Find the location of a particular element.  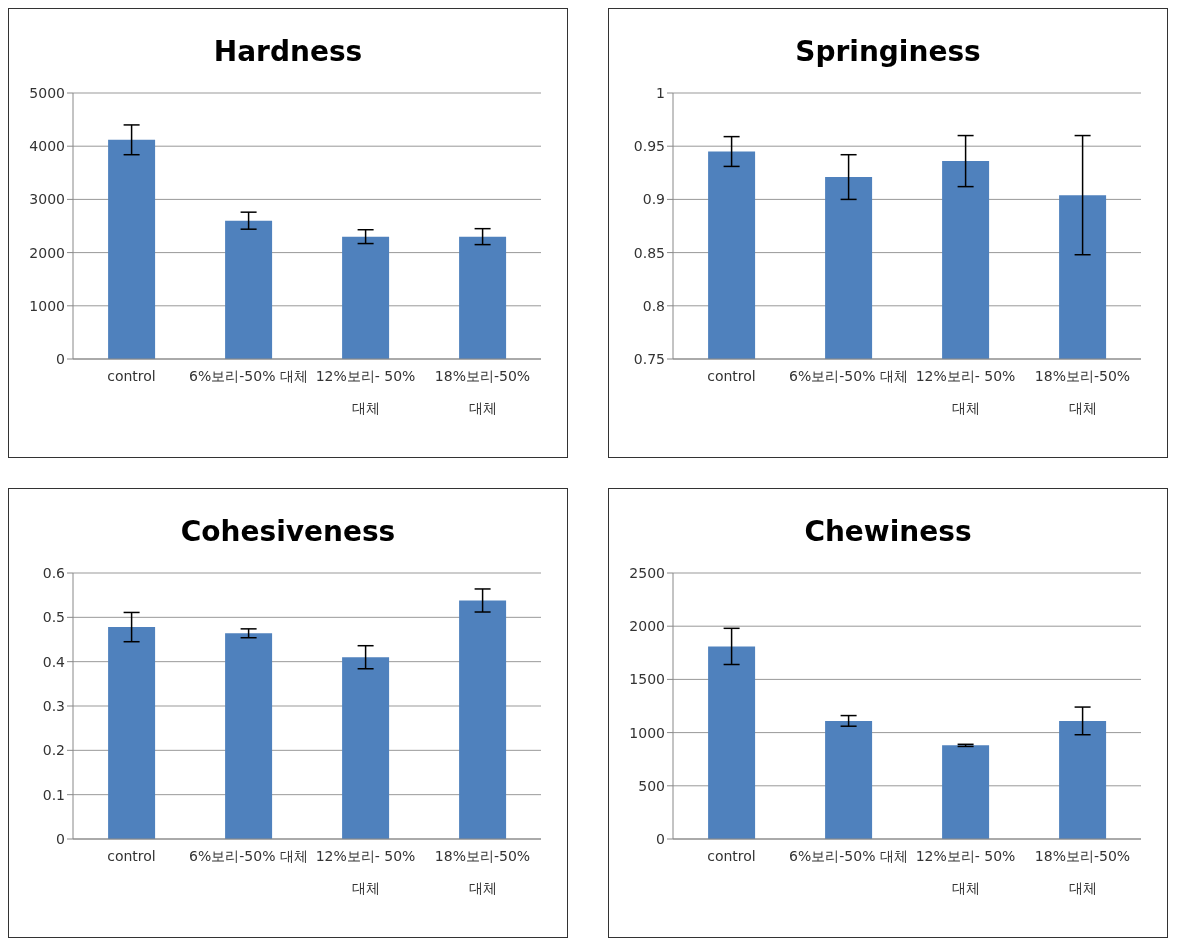

chart-title: Chewiness is located at coordinates (888, 532).